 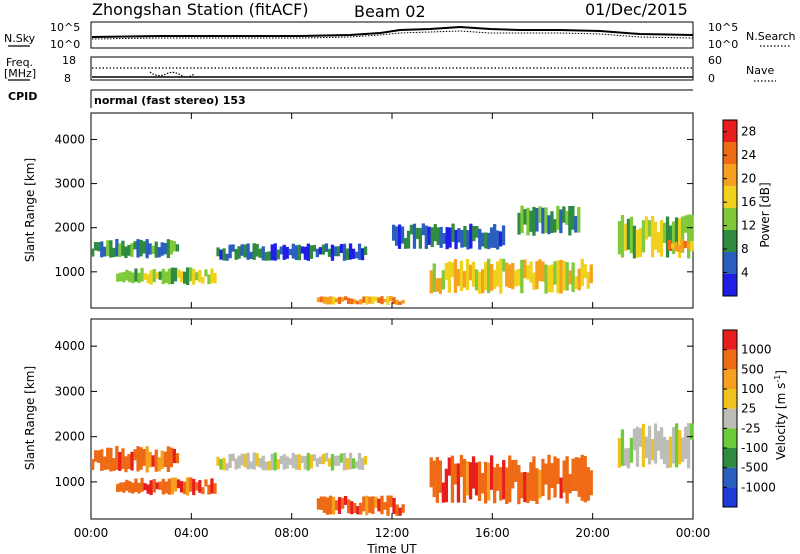 I want to click on nsearch-label: N.Search, so click(x=771, y=36).